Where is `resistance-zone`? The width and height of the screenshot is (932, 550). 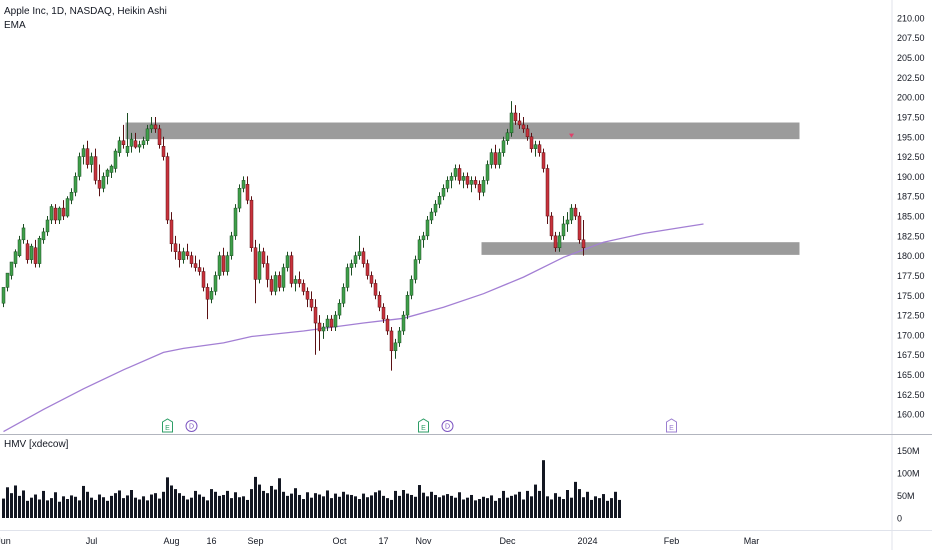
resistance-zone is located at coordinates (462, 131).